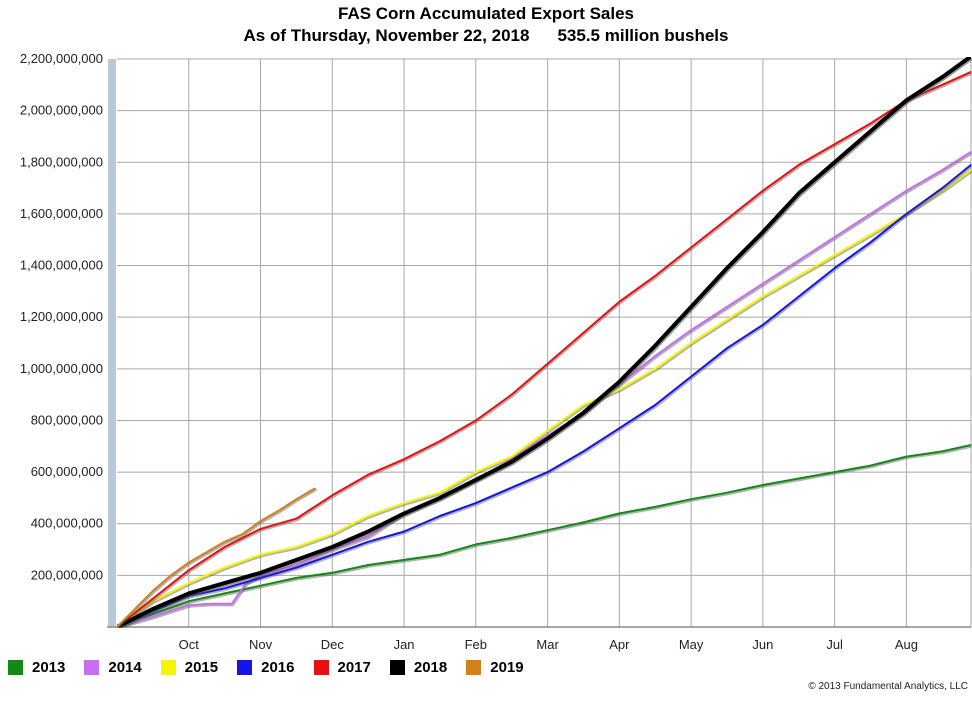 This screenshot has width=972, height=722. Describe the element at coordinates (201, 667) in the screenshot. I see `legend-label: 2015` at that location.